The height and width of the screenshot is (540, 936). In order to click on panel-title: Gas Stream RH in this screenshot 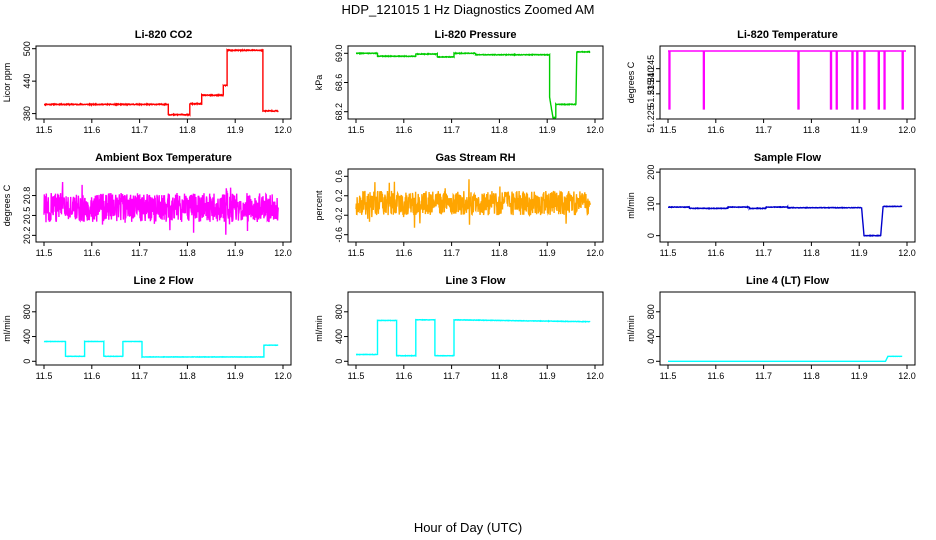, I will do `click(475, 158)`.